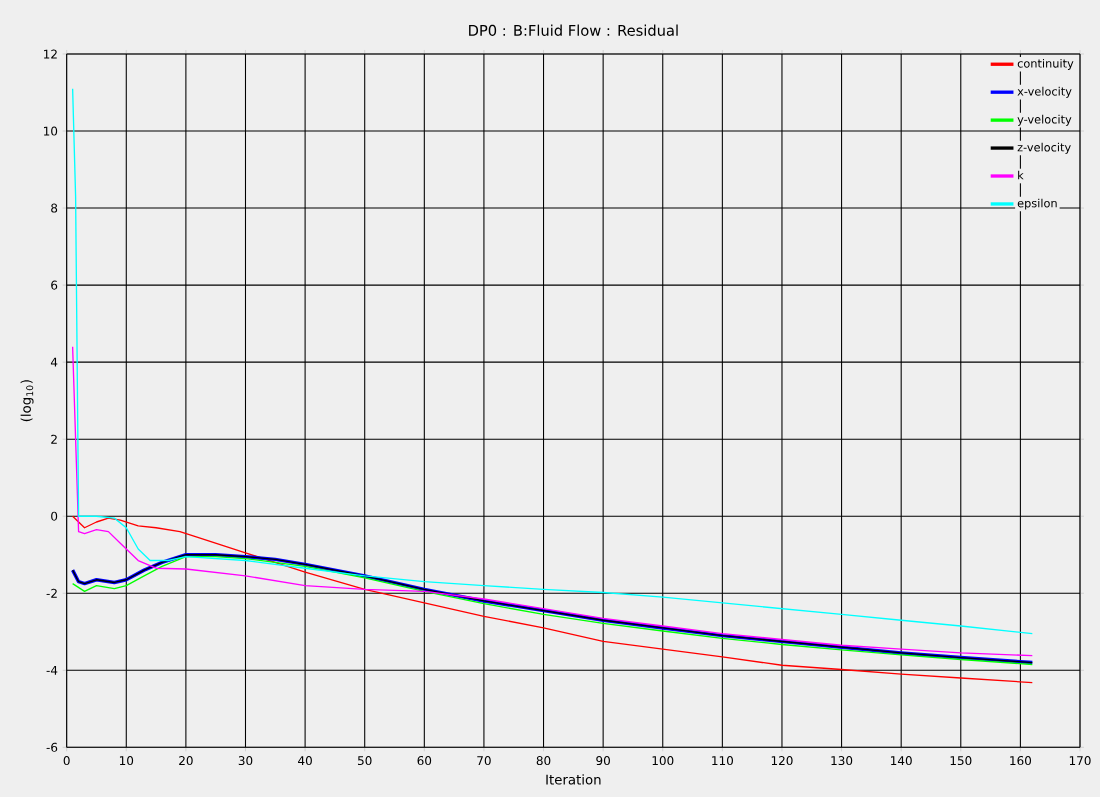  Describe the element at coordinates (543, 760) in the screenshot. I see `x-tick-label: 80` at that location.